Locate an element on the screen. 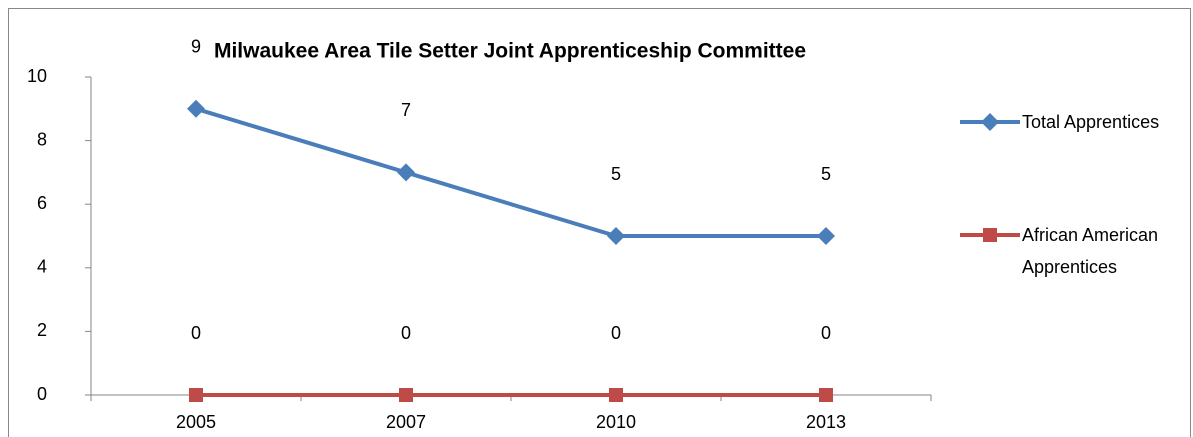 This screenshot has width=1193, height=437. y-tick-label: 2 is located at coordinates (42, 330).